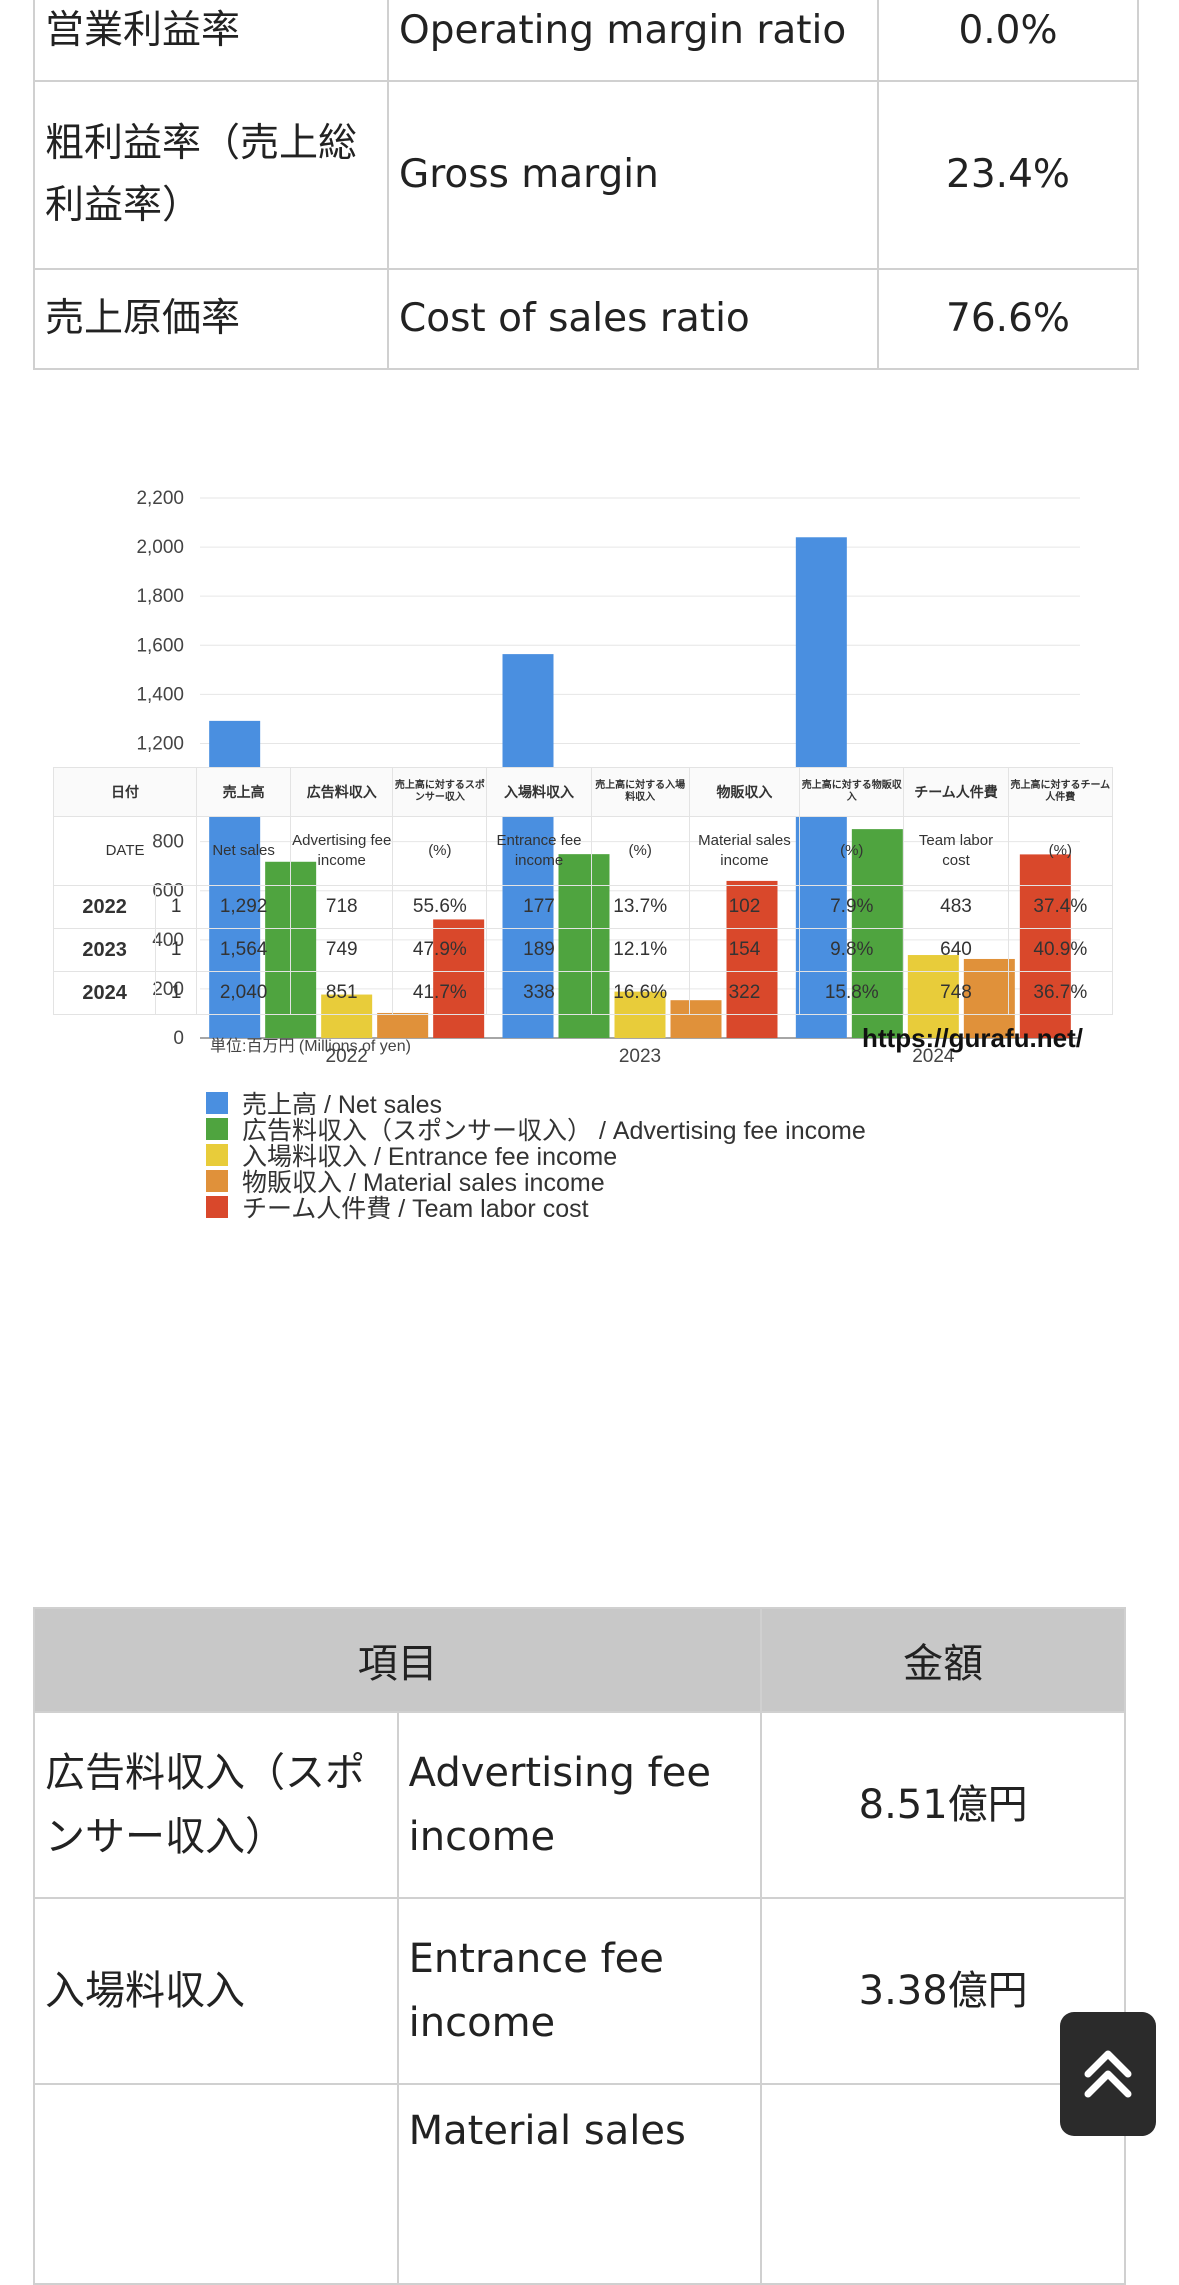 The image size is (1179, 2285). What do you see at coordinates (1008, 41) in the screenshot?
I see `ratio-value: 0.0%` at bounding box center [1008, 41].